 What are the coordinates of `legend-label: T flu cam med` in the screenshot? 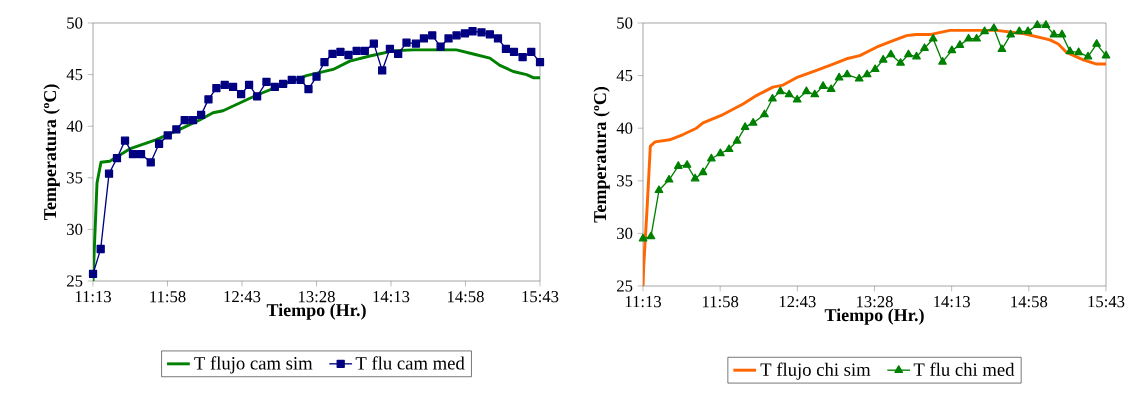 It's located at (410, 363).